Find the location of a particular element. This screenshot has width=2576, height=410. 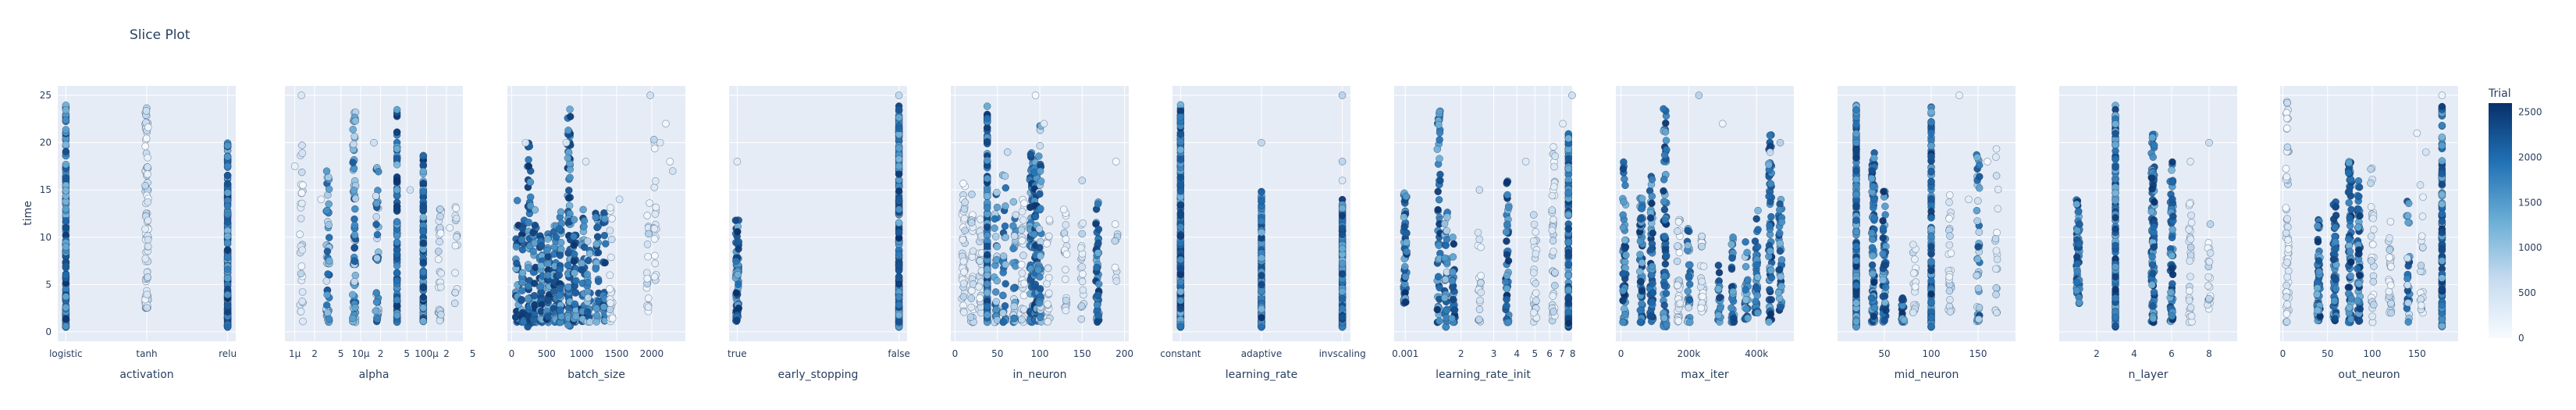

x-tick-label: 0 is located at coordinates (512, 353).